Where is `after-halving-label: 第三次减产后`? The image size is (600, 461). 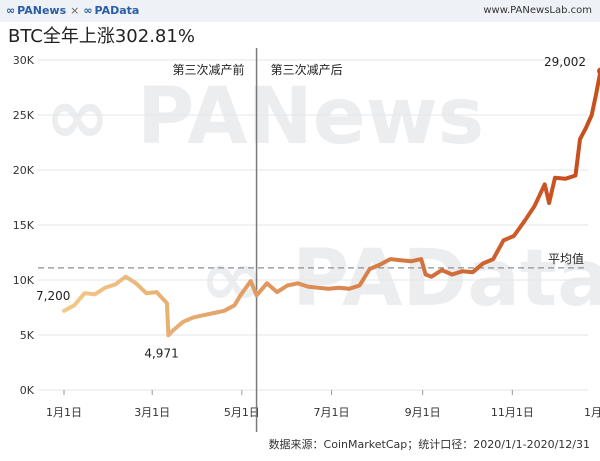 after-halving-label: 第三次减产后 is located at coordinates (307, 70).